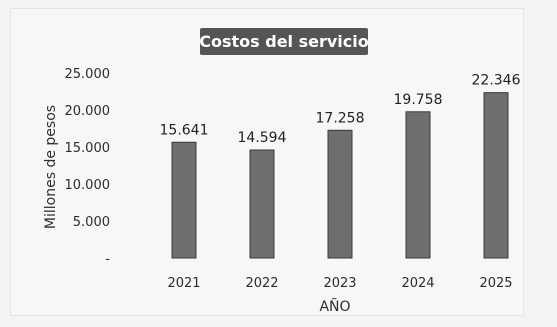 The image size is (557, 327). I want to click on y-tick-label: -, so click(107, 259).